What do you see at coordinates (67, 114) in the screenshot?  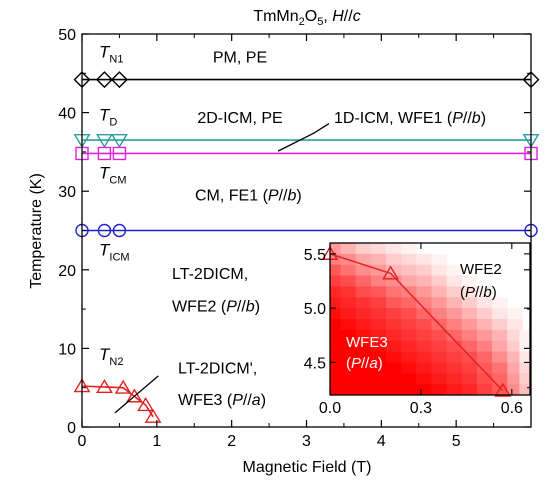 I see `y-tick-label: 40` at bounding box center [67, 114].